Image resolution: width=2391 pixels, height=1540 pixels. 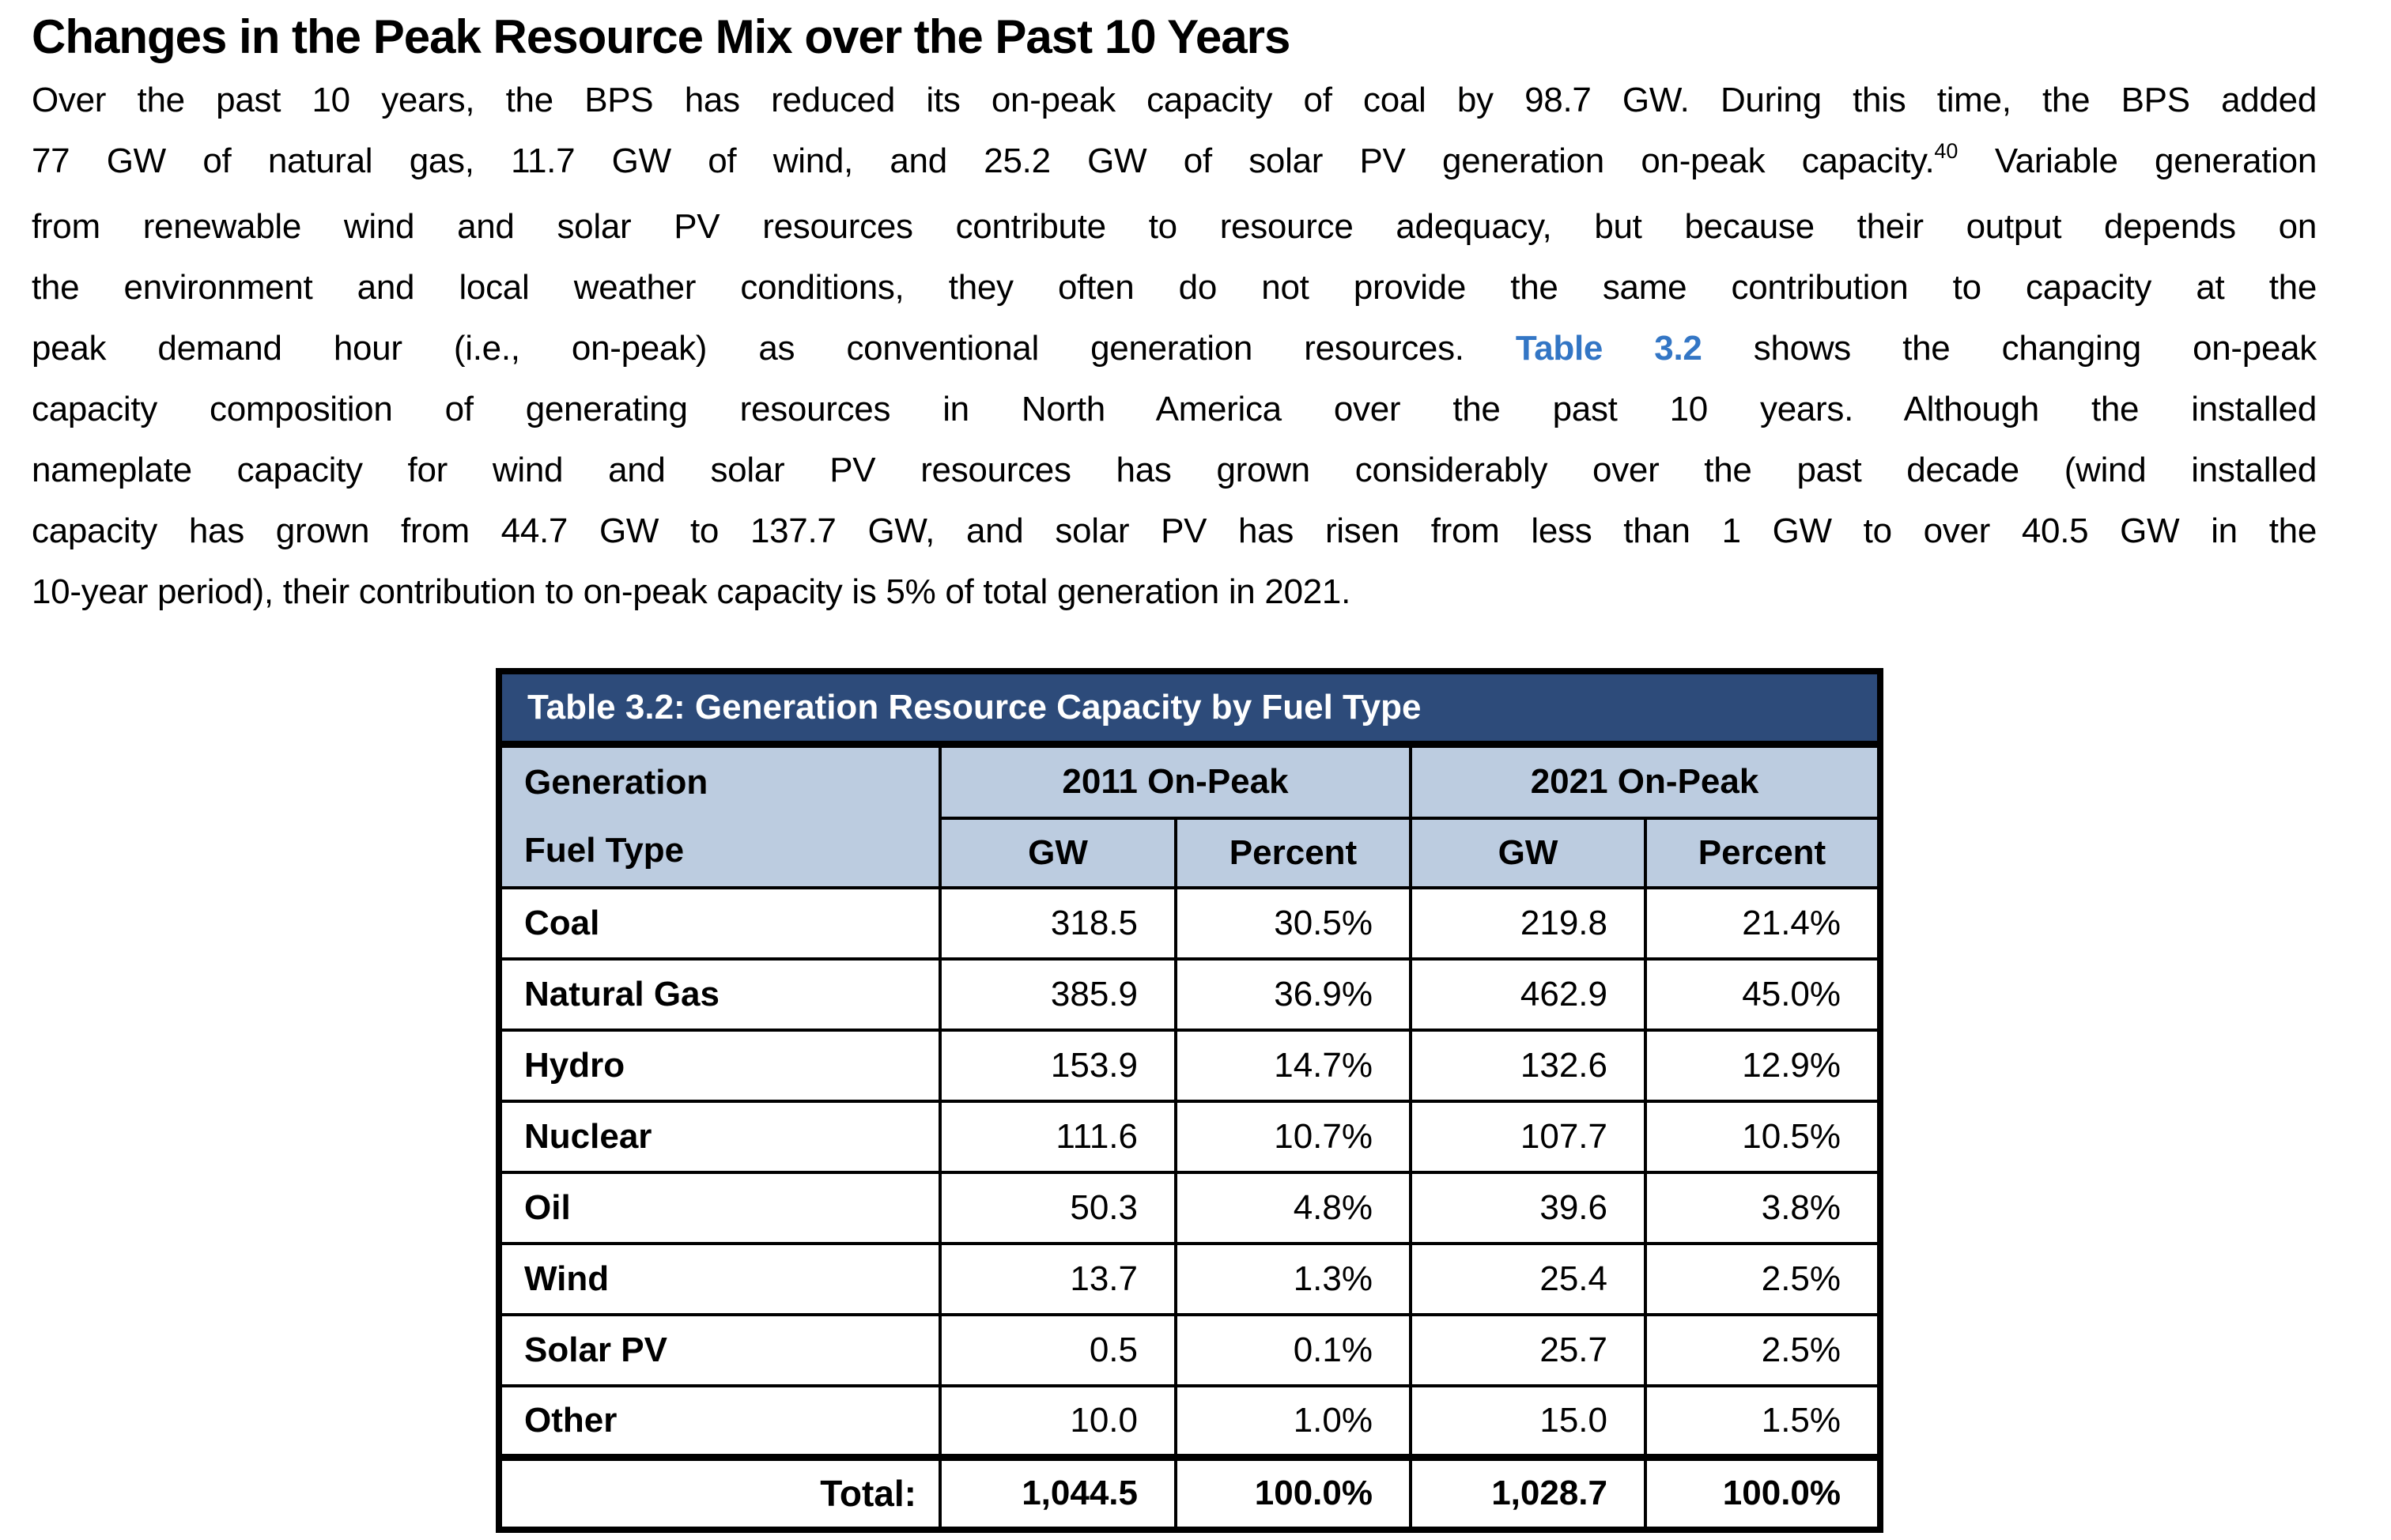 What do you see at coordinates (1293, 1279) in the screenshot?
I see `percent-2011-cell: 1.3%` at bounding box center [1293, 1279].